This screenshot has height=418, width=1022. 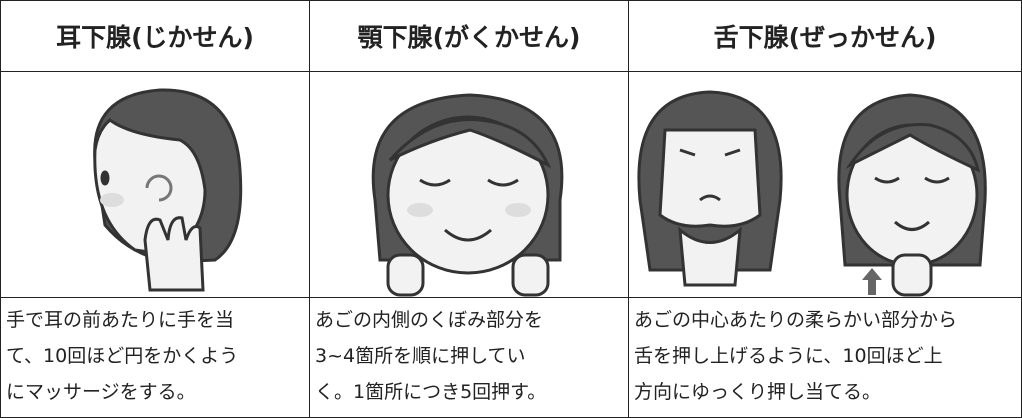 I want to click on side-face, so click(x=168, y=190).